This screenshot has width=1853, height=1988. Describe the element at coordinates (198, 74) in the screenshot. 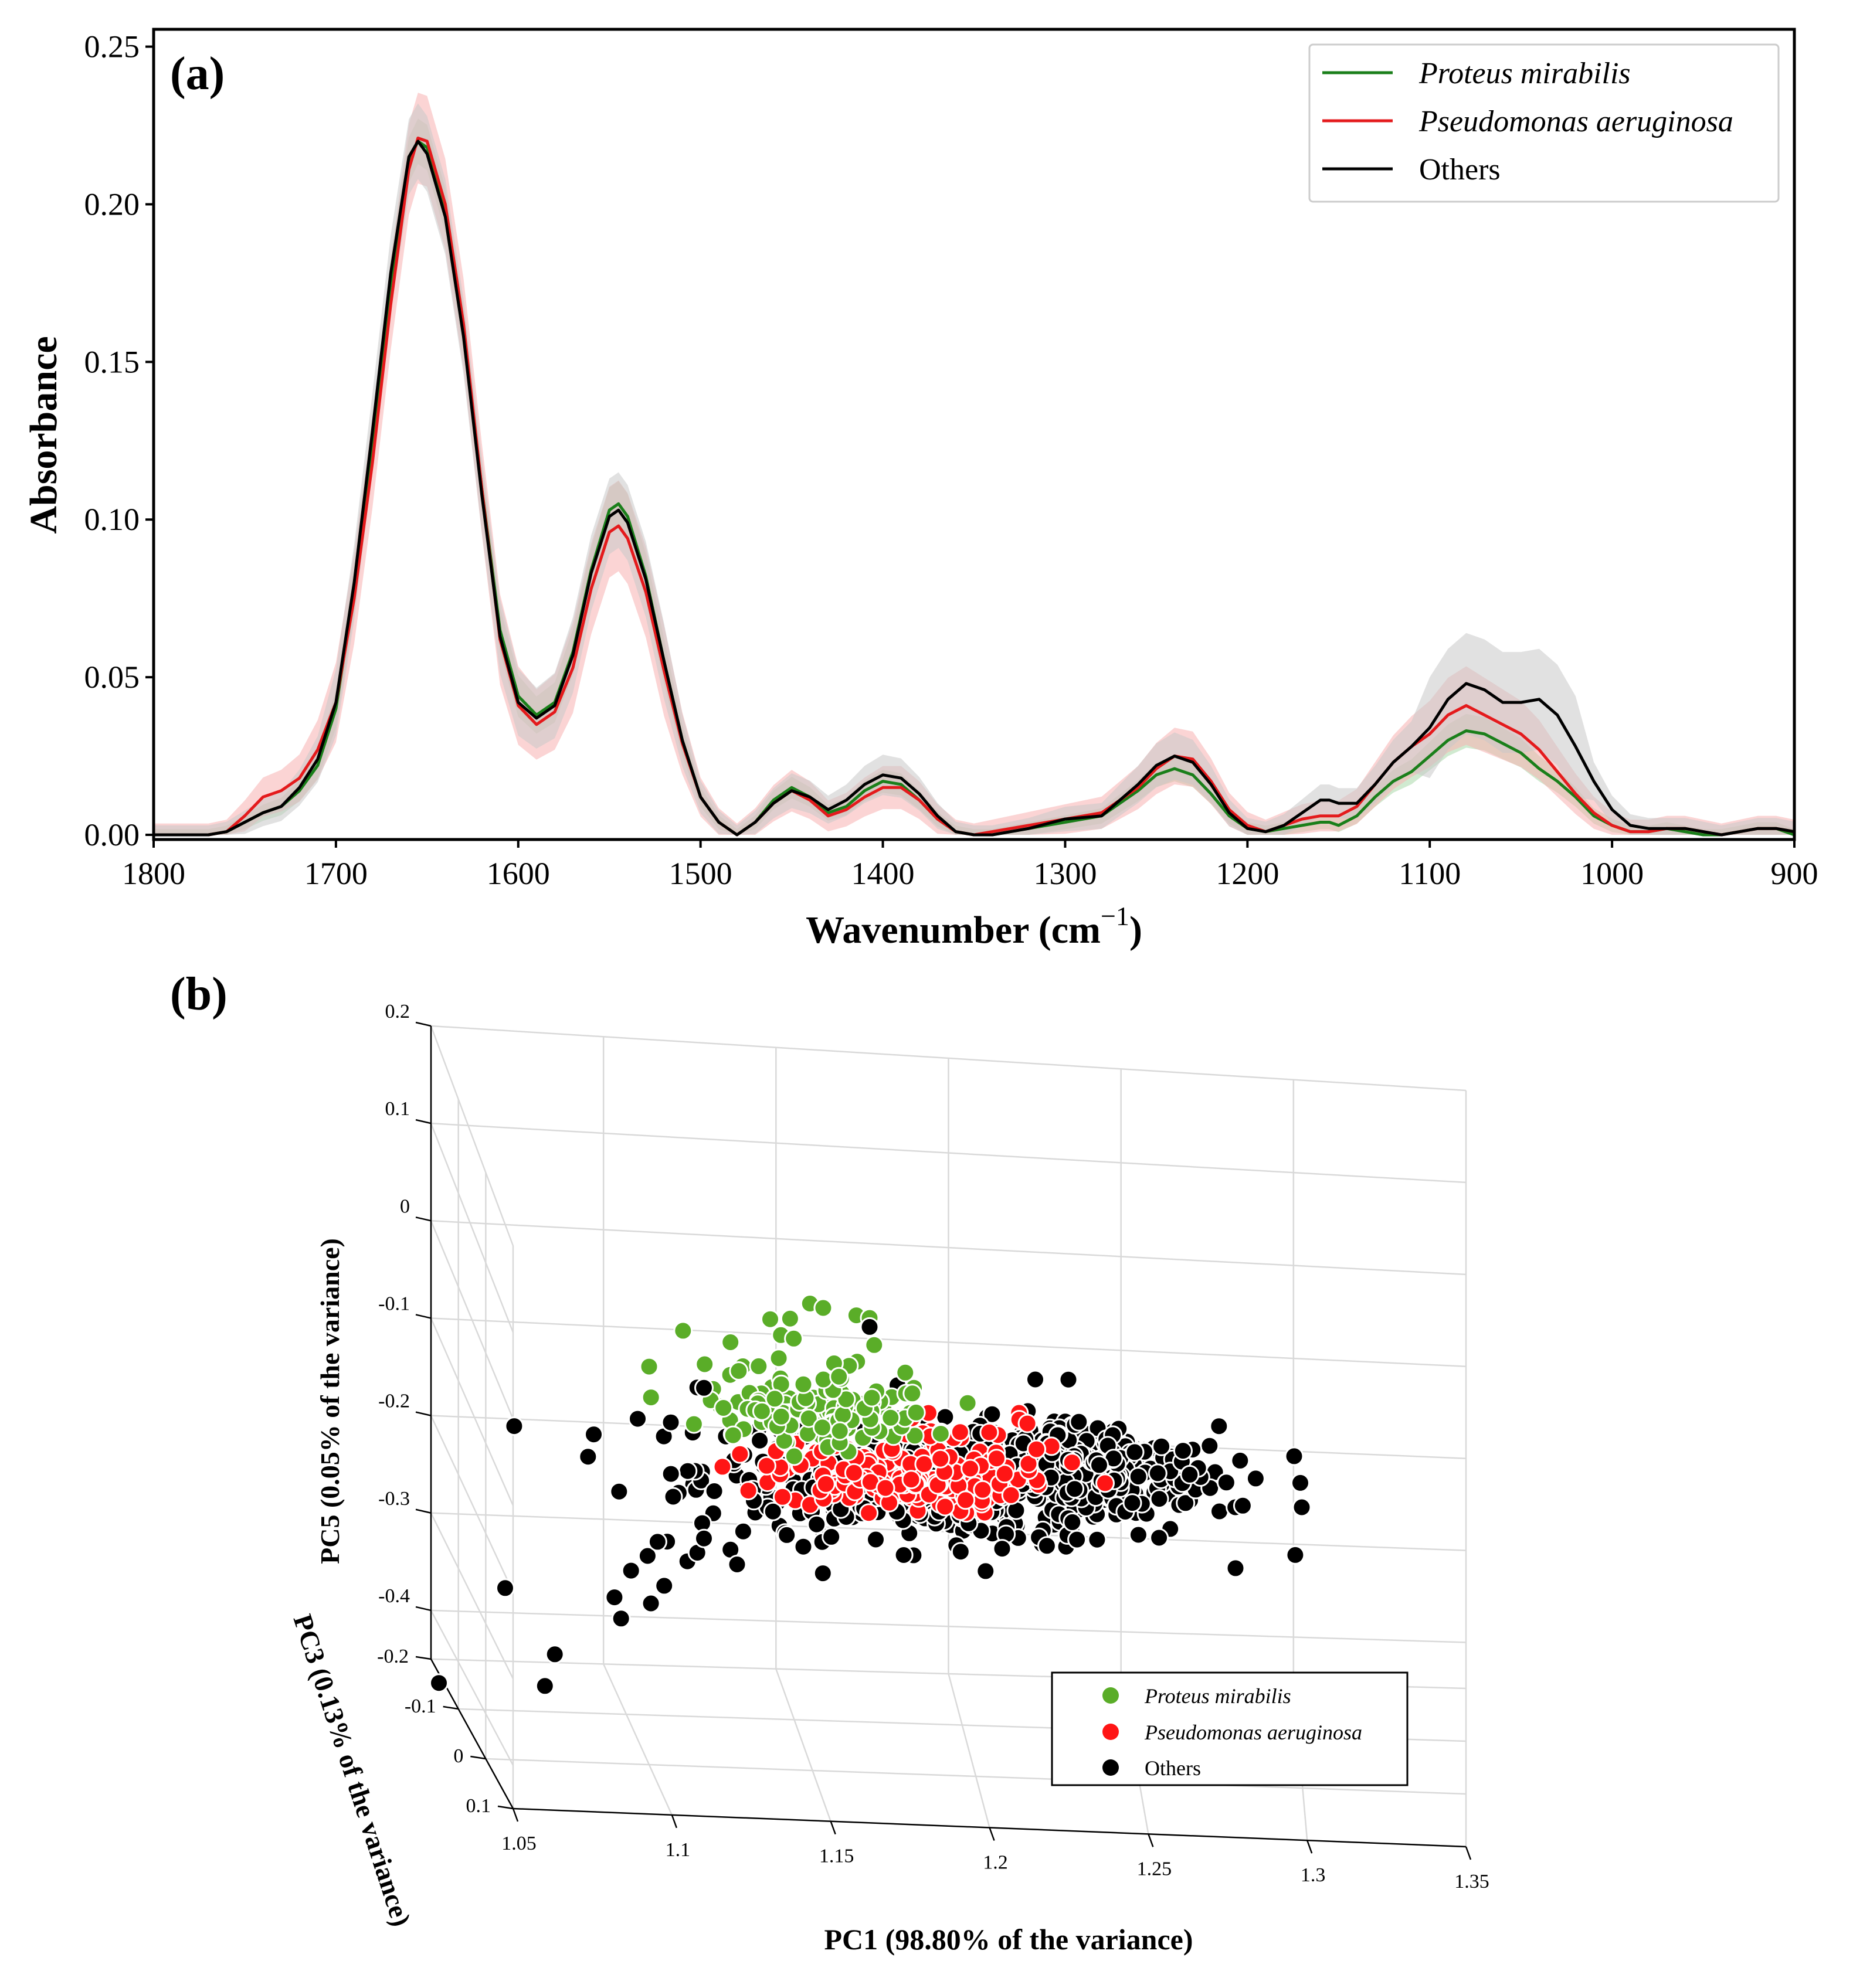

I see `panel-a-label: (a)` at that location.